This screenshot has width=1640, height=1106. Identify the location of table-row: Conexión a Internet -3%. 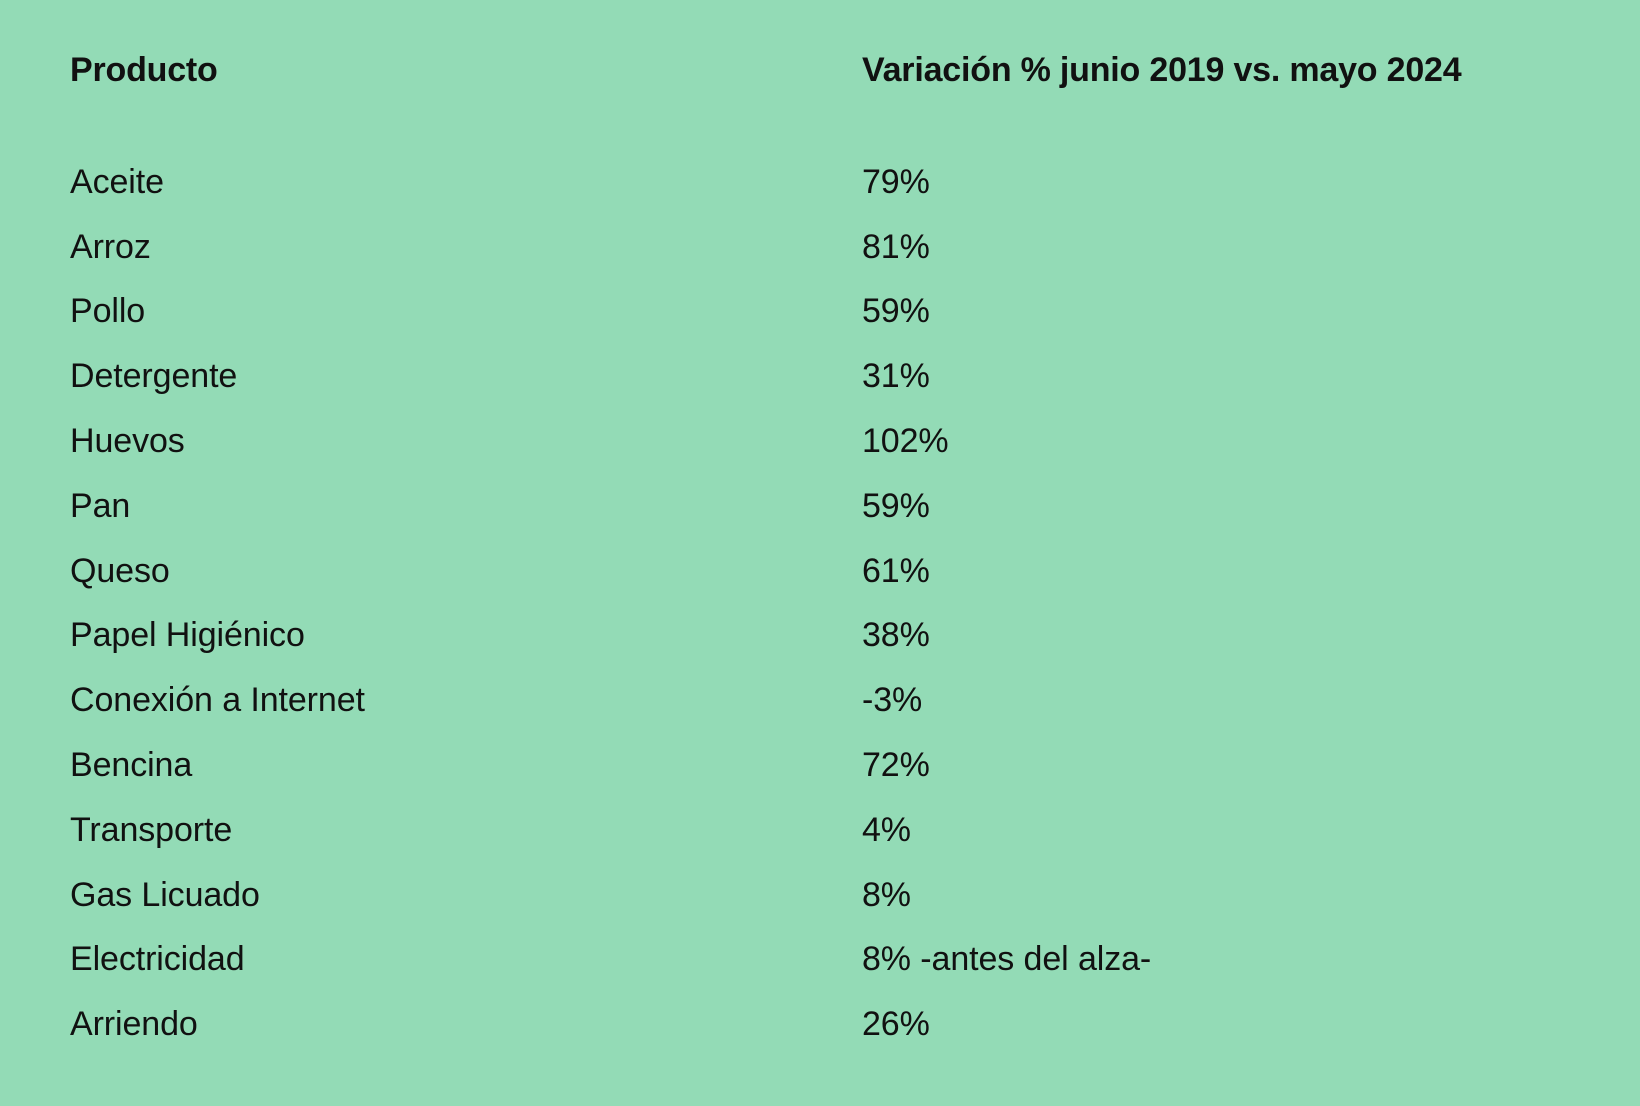
(830, 700).